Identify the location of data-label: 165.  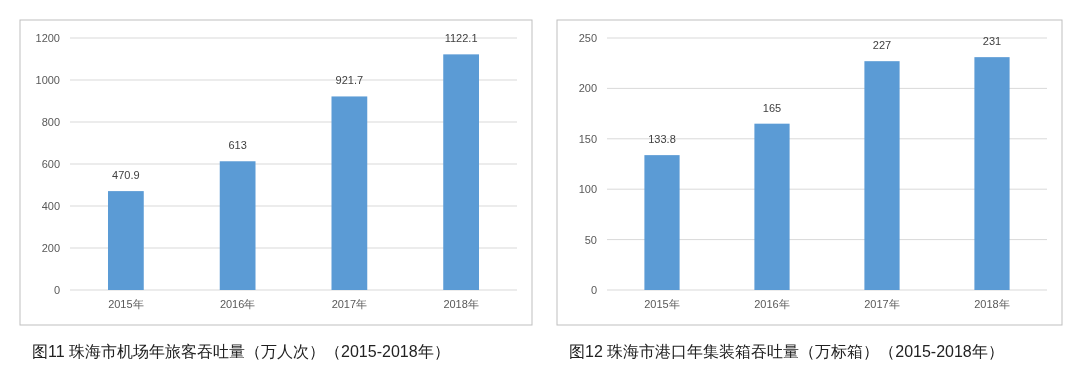
(772, 107).